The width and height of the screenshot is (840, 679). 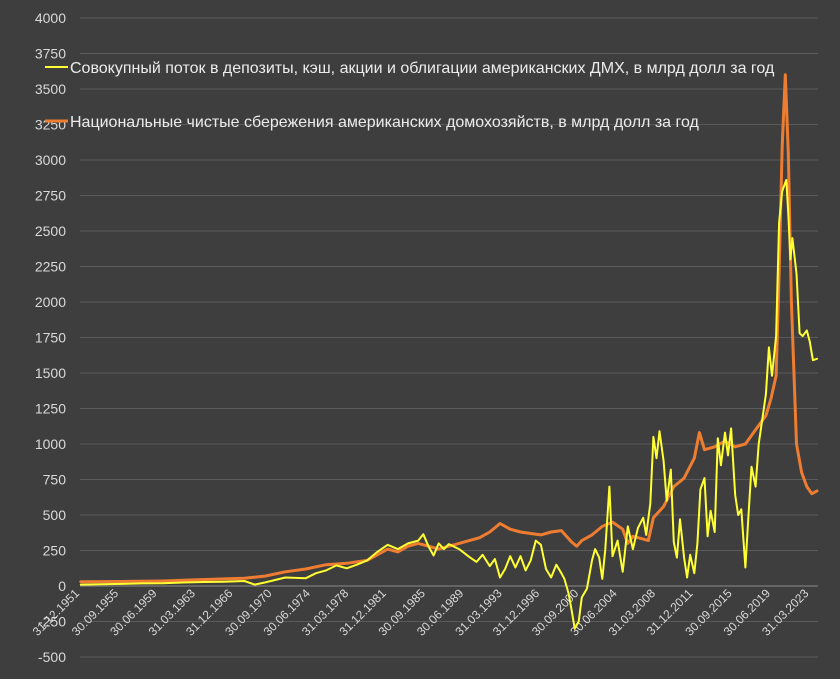 I want to click on y-tick-label: -500, so click(x=52, y=657).